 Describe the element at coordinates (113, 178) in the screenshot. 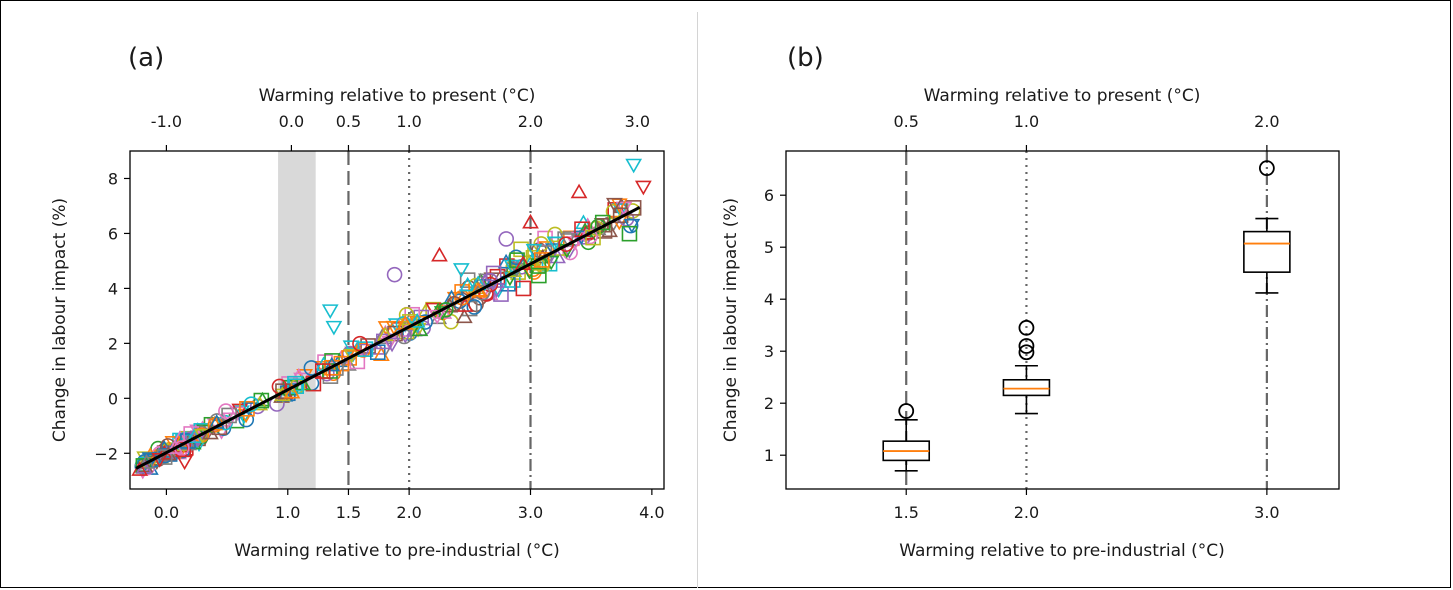

I see `y-tick-label: 8` at that location.